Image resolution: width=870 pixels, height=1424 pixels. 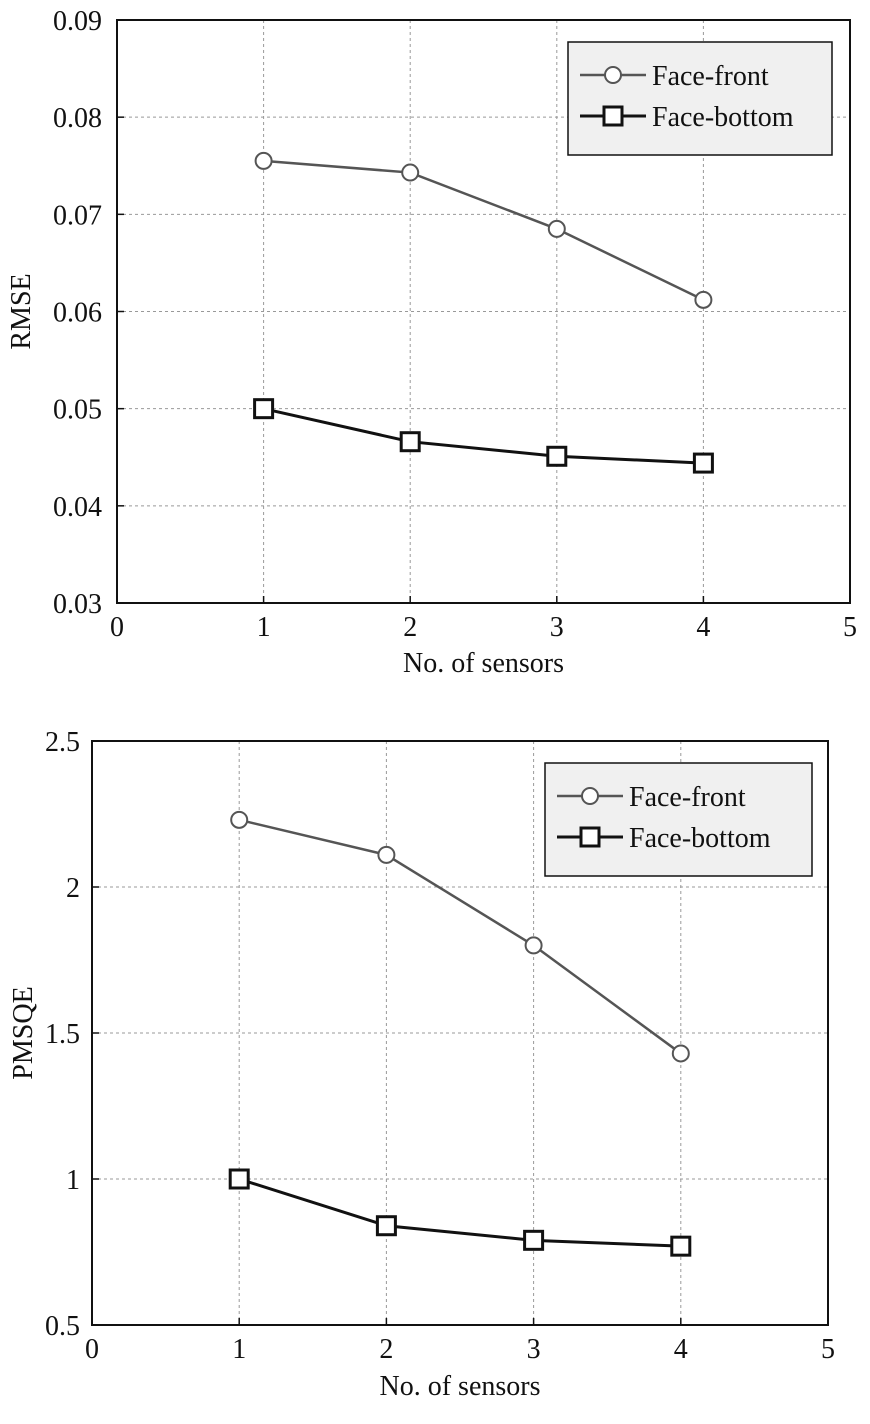 I want to click on y-tick-label: 0.04, so click(x=77, y=507).